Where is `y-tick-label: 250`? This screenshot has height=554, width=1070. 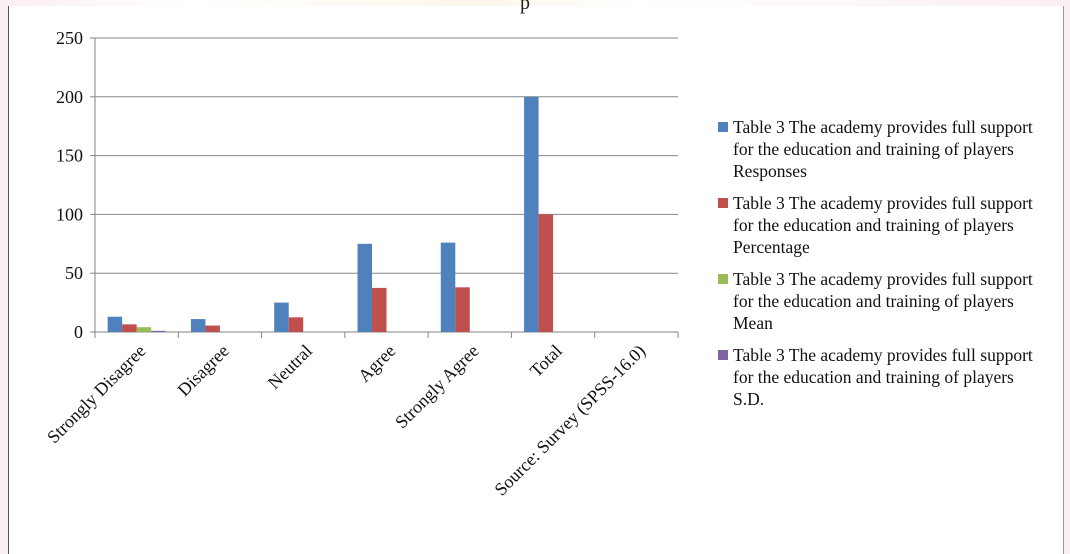 y-tick-label: 250 is located at coordinates (69, 38).